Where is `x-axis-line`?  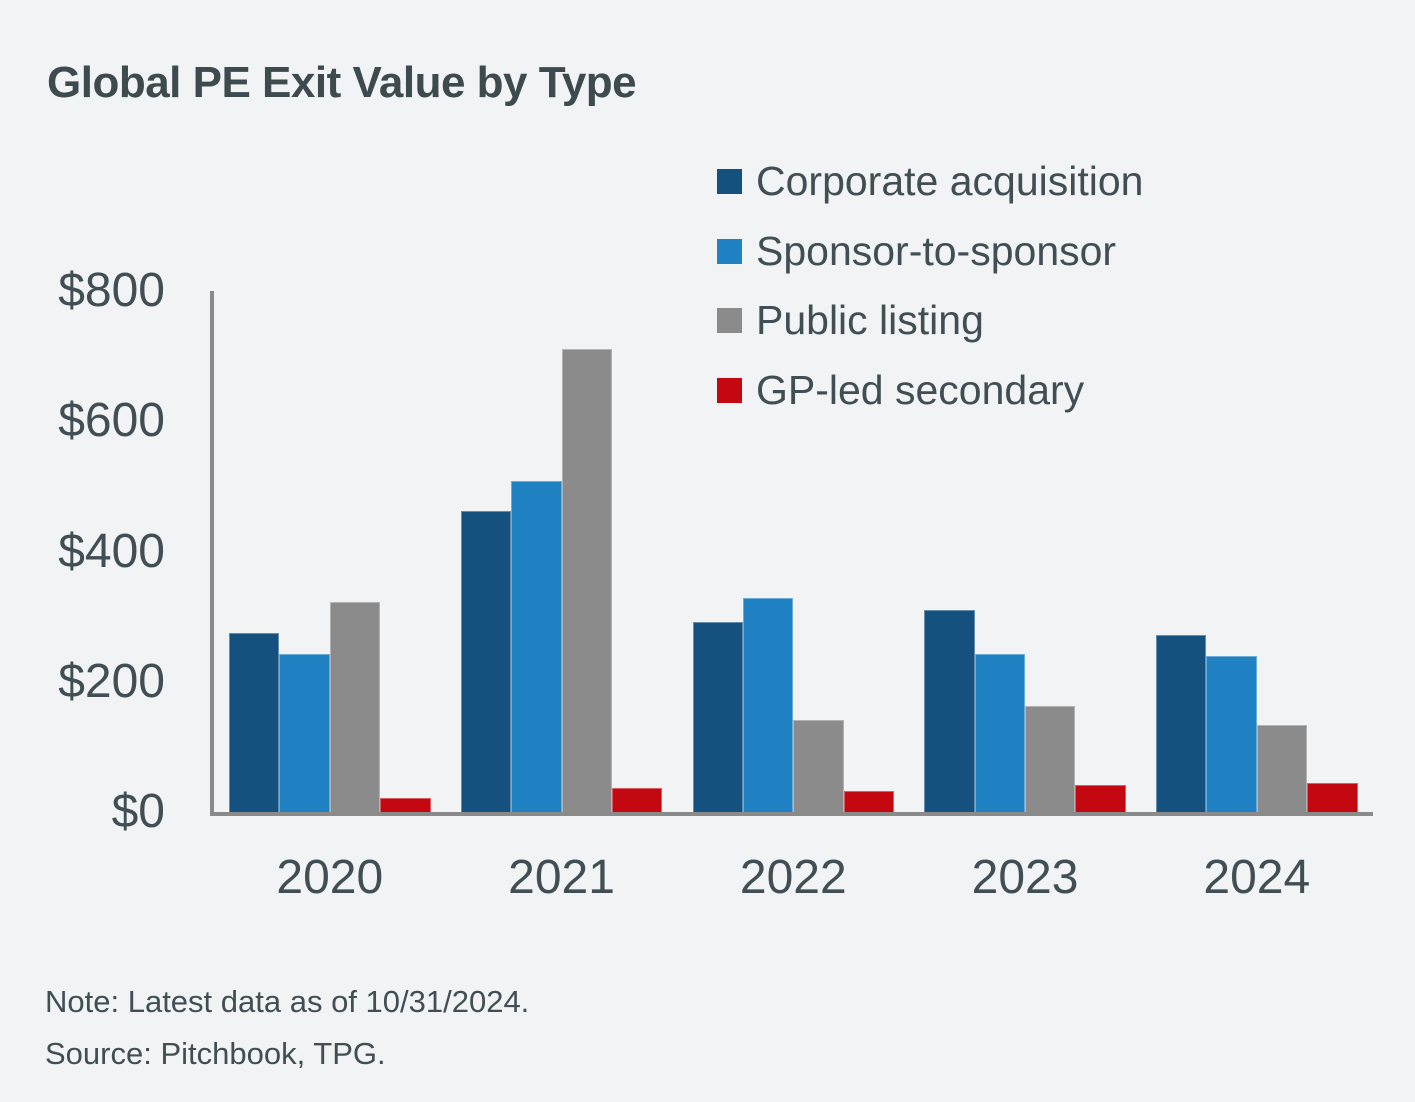
x-axis-line is located at coordinates (791, 814).